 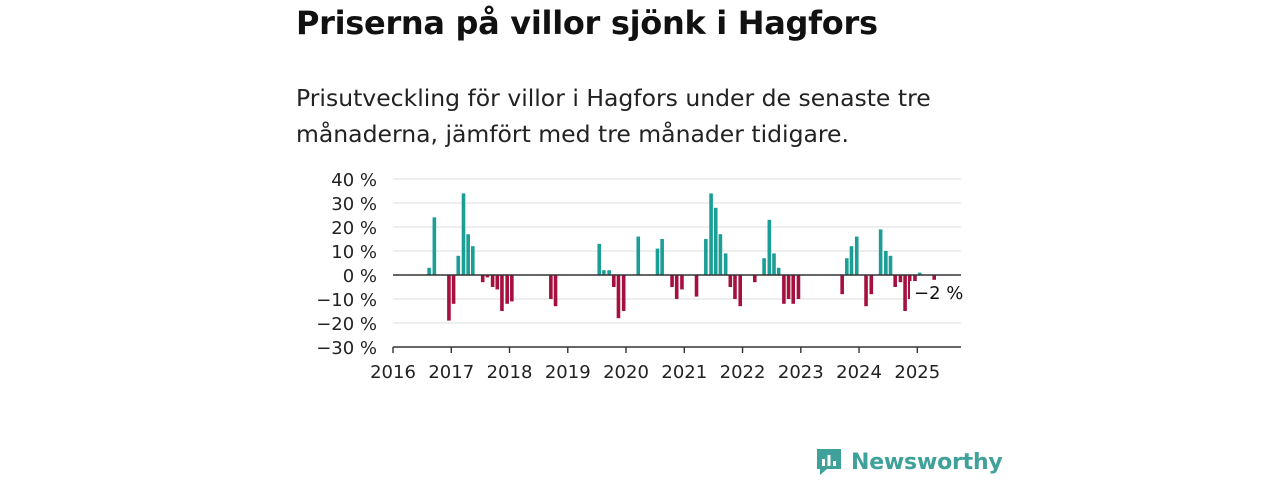 I want to click on y-tick-label: 0 %, so click(x=360, y=276).